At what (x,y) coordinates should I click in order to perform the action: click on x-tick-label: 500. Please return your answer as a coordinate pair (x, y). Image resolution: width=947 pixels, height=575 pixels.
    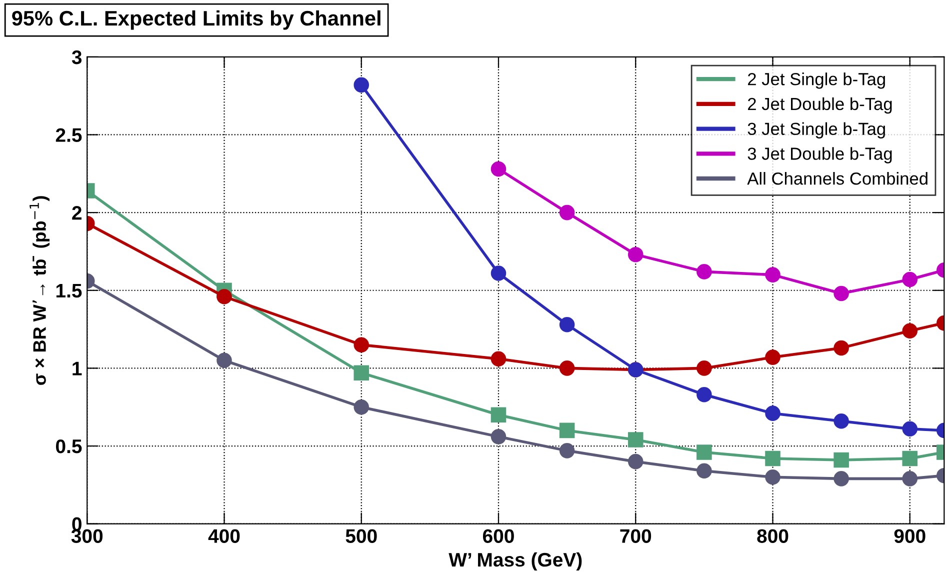
    Looking at the image, I should click on (361, 536).